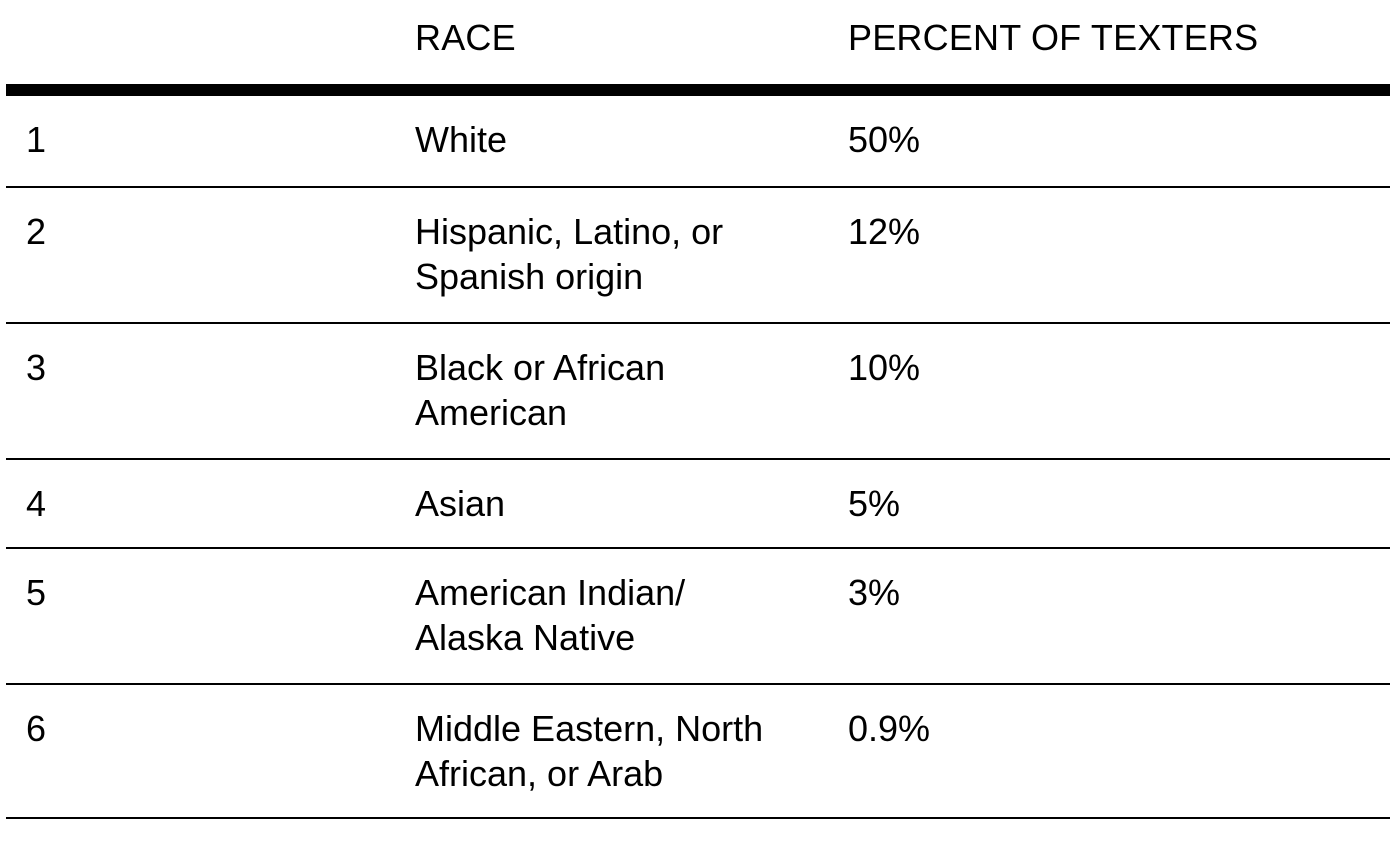 Image resolution: width=1400 pixels, height=846 pixels. What do you see at coordinates (698, 142) in the screenshot?
I see `table-row: 1 White 50%` at bounding box center [698, 142].